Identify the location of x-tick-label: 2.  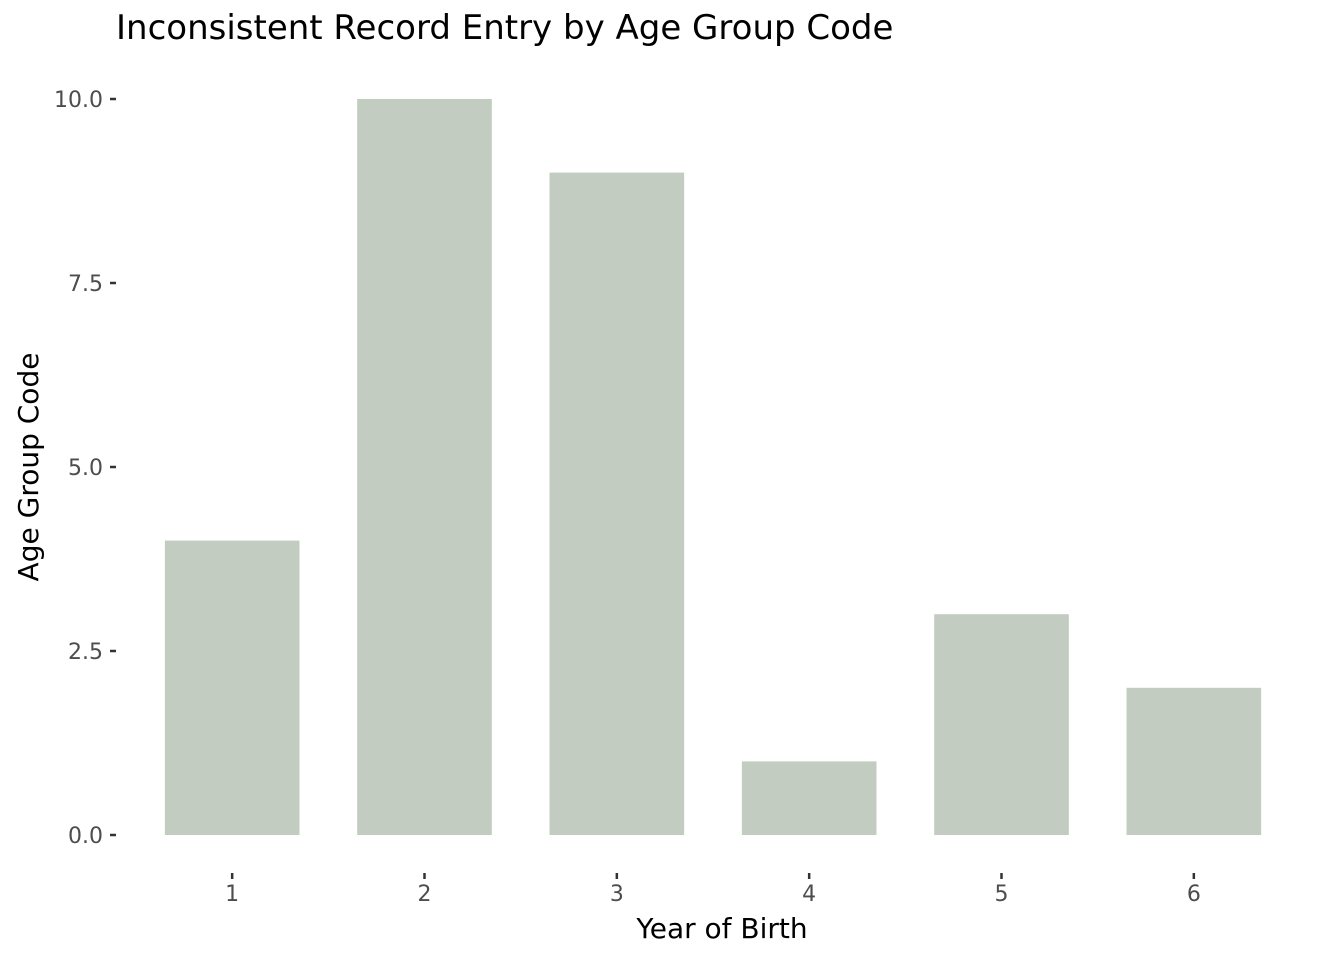
(425, 894).